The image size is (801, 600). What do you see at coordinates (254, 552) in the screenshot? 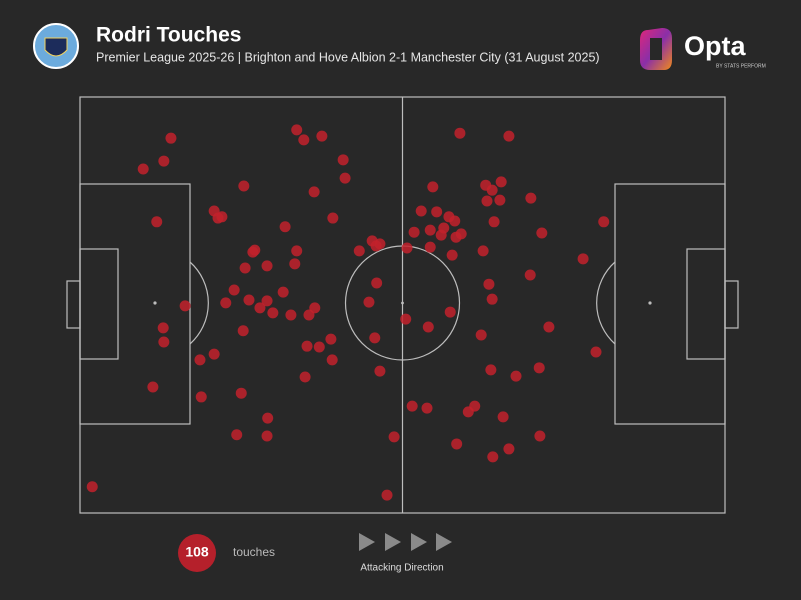
I see `count-label: touches` at bounding box center [254, 552].